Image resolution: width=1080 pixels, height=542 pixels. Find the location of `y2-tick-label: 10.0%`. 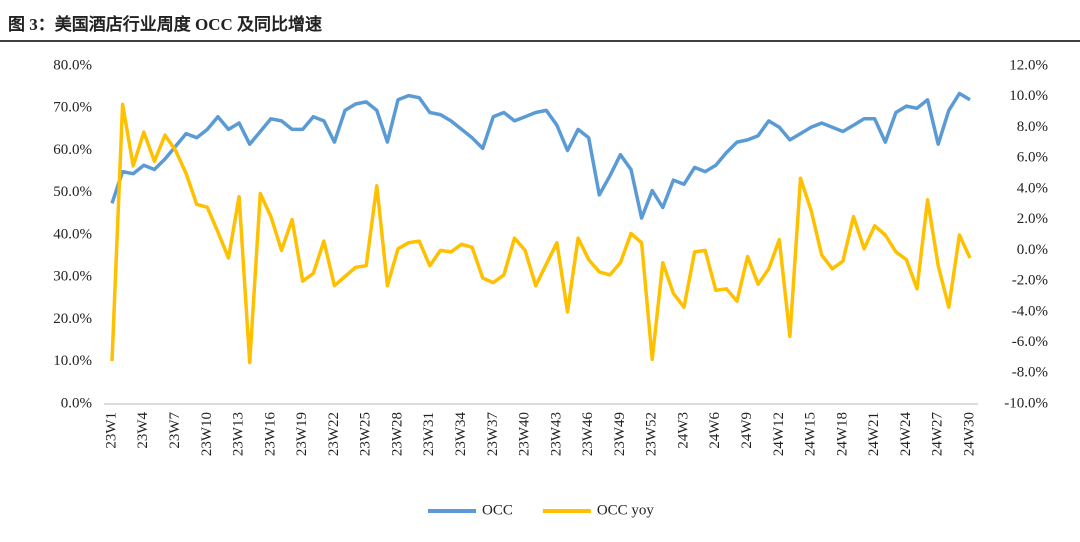

y2-tick-label: 10.0% is located at coordinates (1028, 96).